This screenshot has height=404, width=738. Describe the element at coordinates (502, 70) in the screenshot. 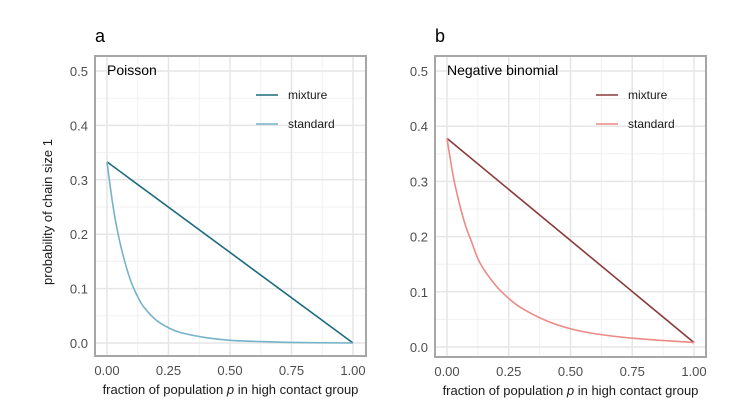

I see `panel-title: Negative binomial` at that location.